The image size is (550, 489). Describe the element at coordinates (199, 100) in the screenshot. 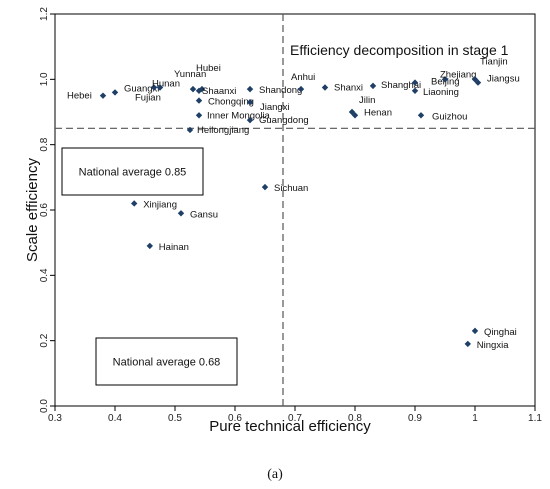

I see `data-point-chongqing` at that location.